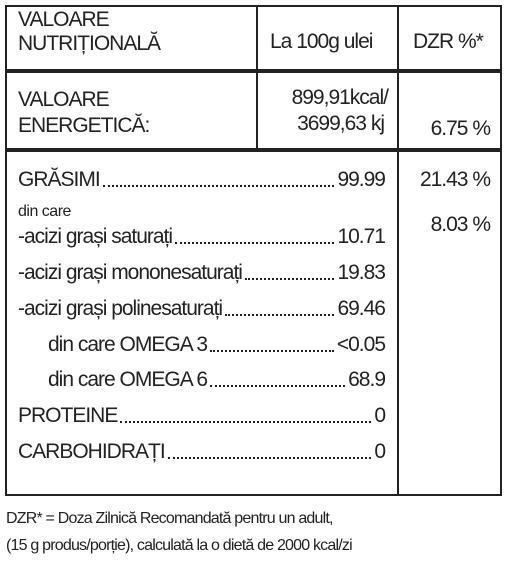 This screenshot has width=508, height=565. I want to click on row-value: 69.46, so click(361, 308).